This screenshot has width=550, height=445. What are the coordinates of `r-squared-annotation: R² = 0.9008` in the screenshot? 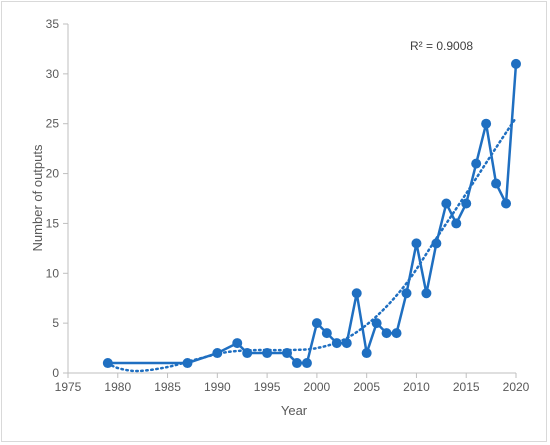 It's located at (441, 46).